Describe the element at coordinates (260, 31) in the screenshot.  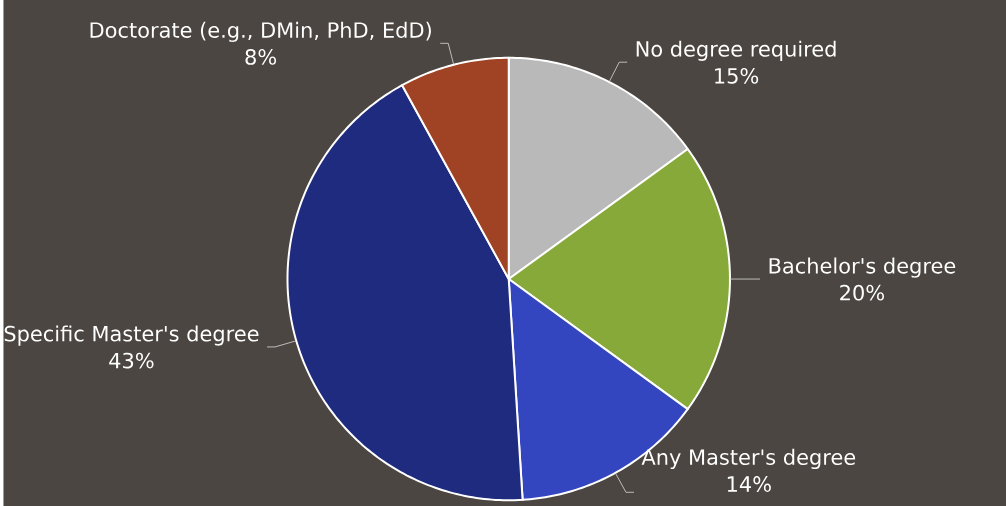
I see `slice-label: Doctorate (e.g., DMin, PhD, EdD)` at that location.